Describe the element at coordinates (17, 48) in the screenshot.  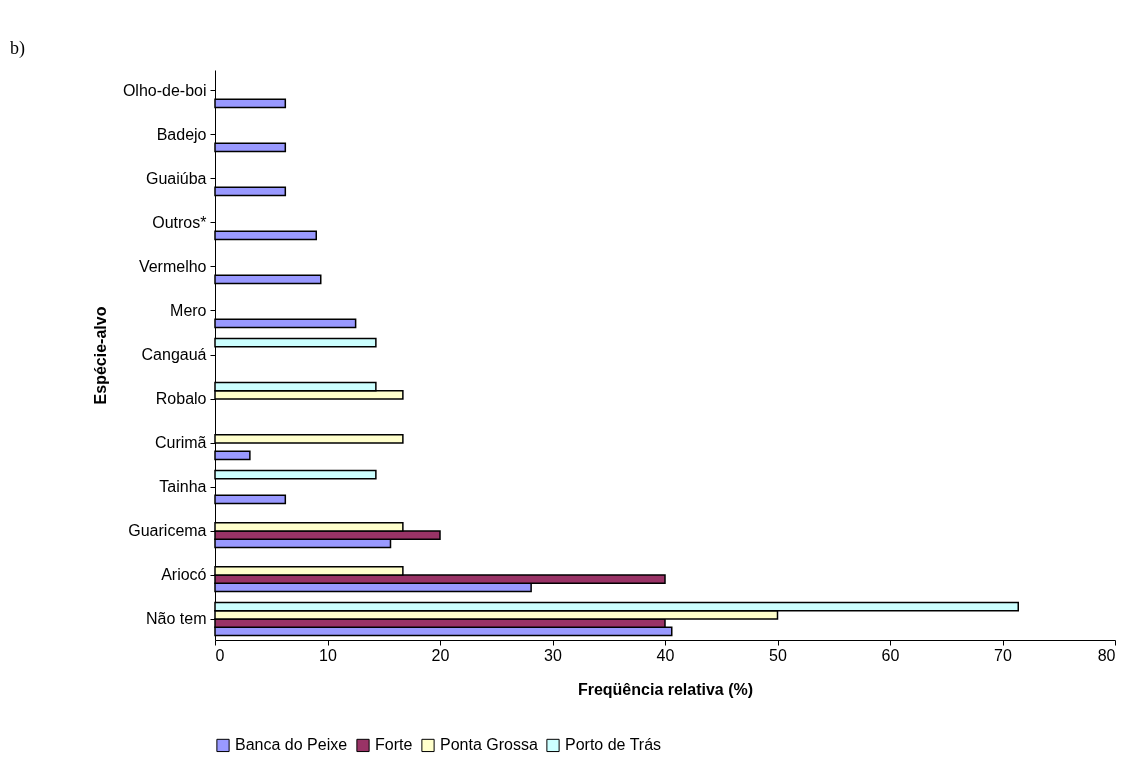
I see `text: b)` at that location.